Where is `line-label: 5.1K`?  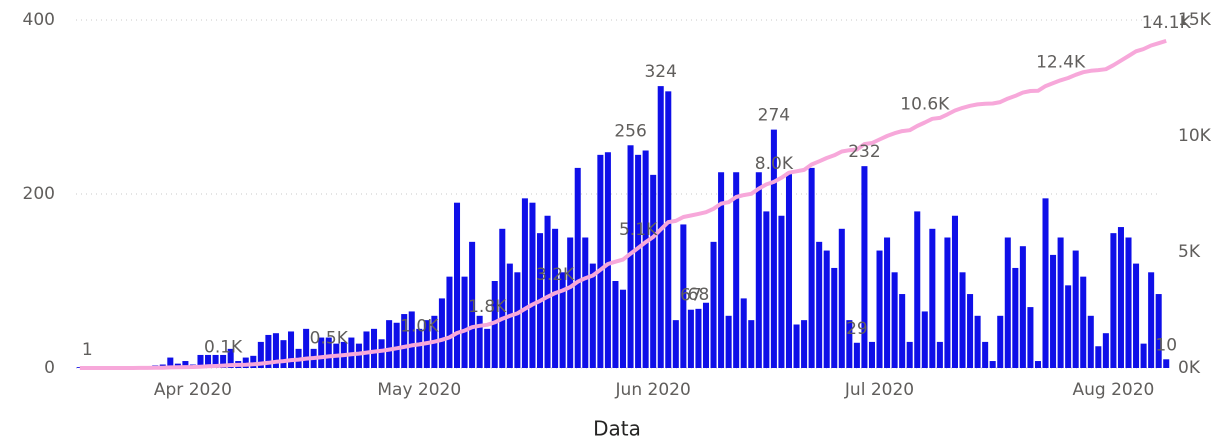 line-label: 5.1K is located at coordinates (638, 230).